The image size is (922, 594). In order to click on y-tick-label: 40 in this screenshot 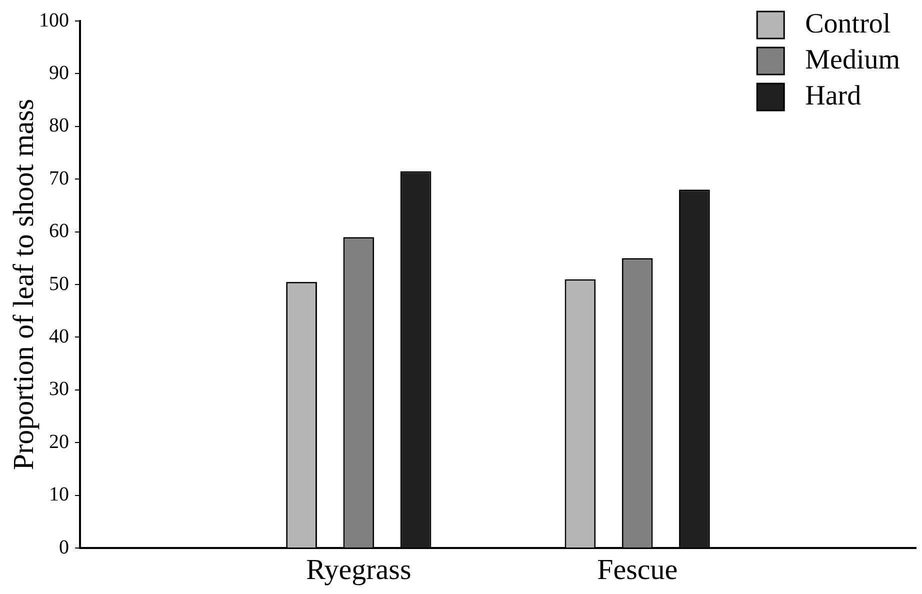, I will do `click(59, 336)`.